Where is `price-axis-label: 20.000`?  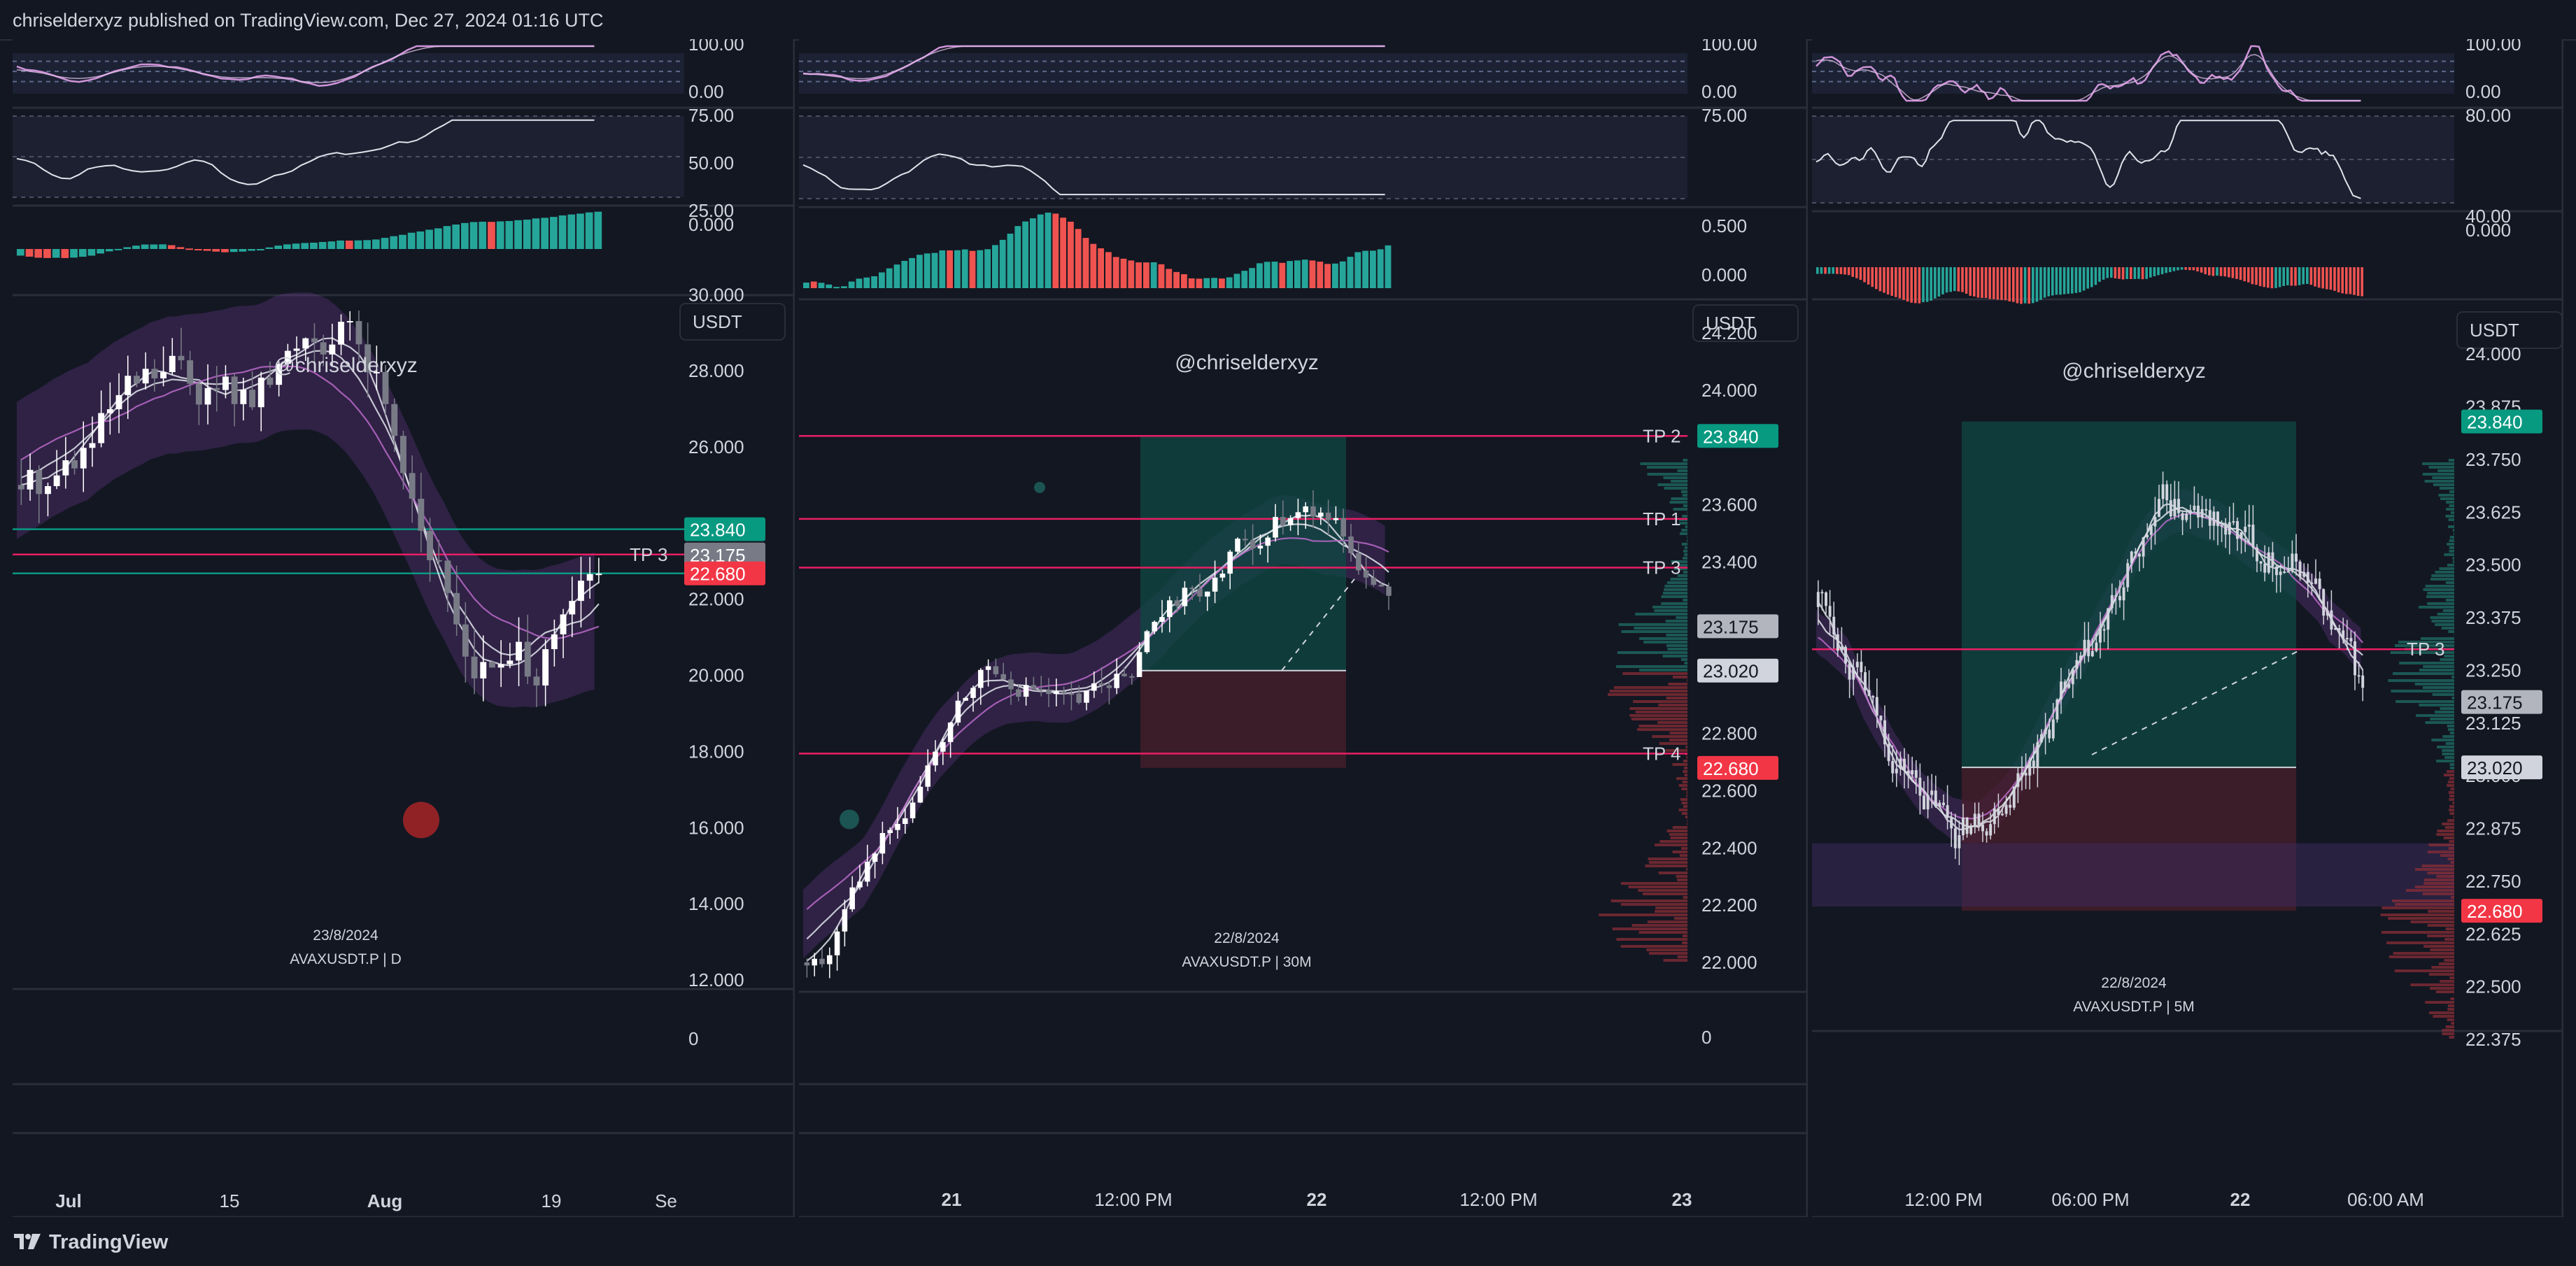
price-axis-label: 20.000 is located at coordinates (716, 675).